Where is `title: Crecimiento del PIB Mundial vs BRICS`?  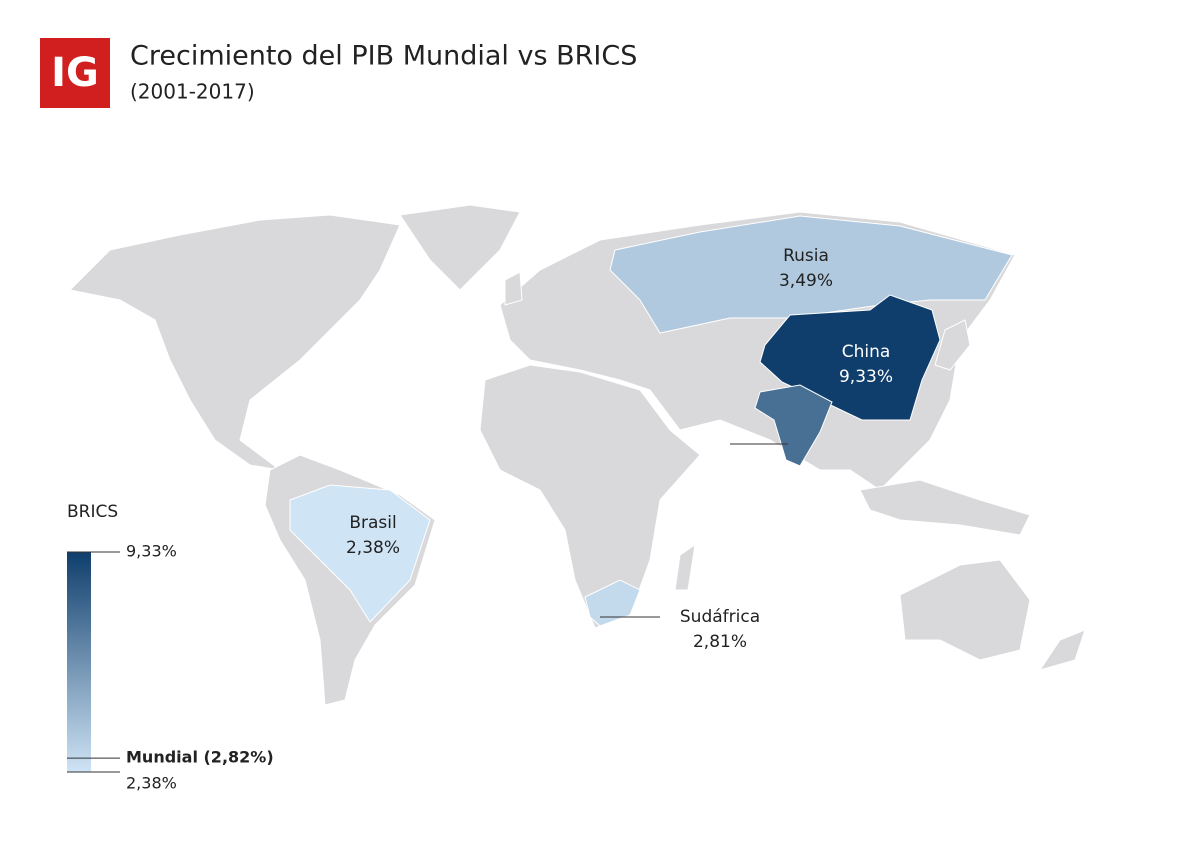 title: Crecimiento del PIB Mundial vs BRICS is located at coordinates (383, 56).